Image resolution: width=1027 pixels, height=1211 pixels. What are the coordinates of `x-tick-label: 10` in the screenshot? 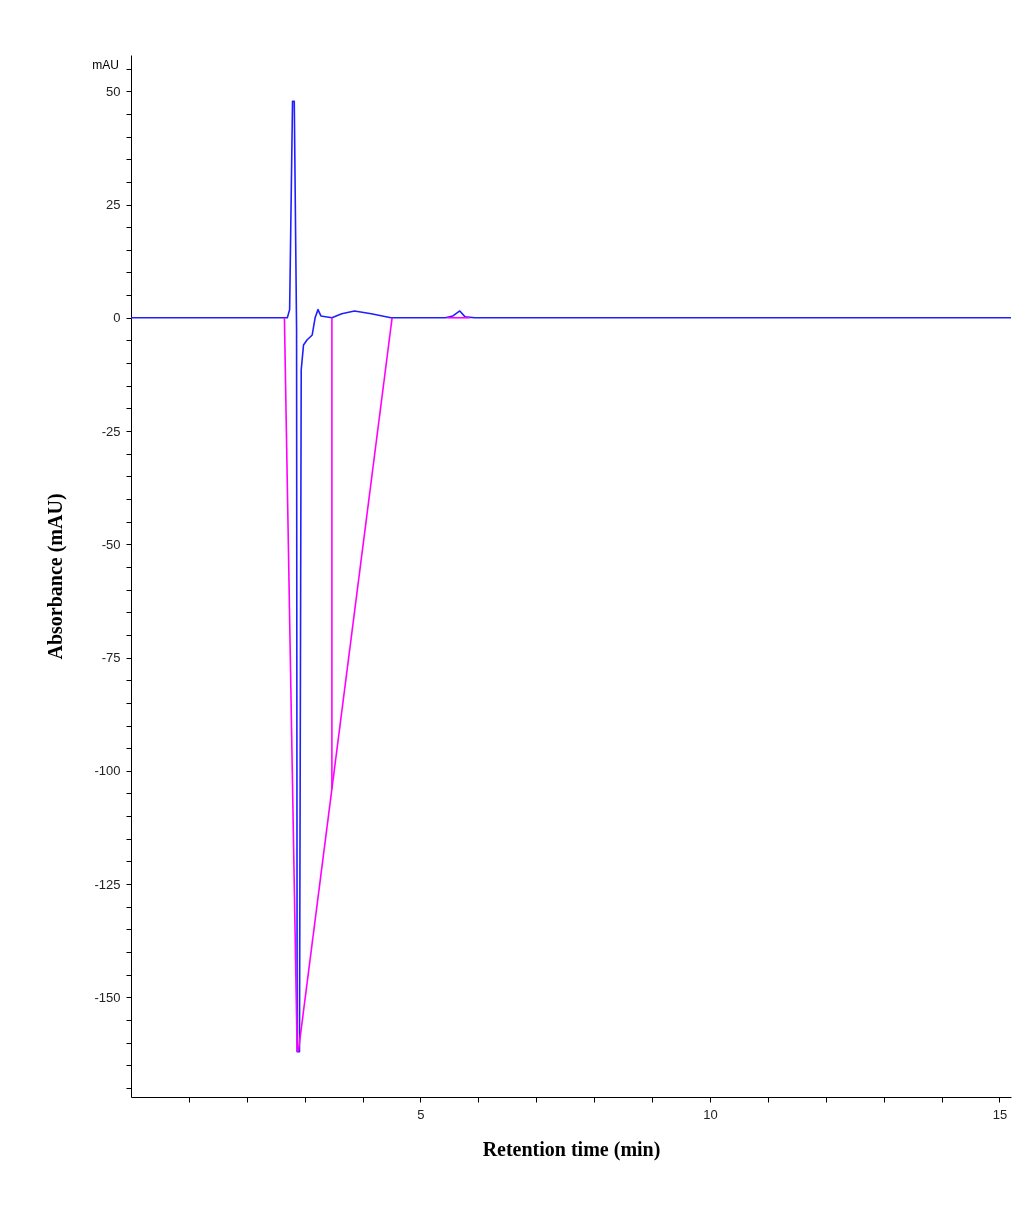 It's located at (710, 1114).